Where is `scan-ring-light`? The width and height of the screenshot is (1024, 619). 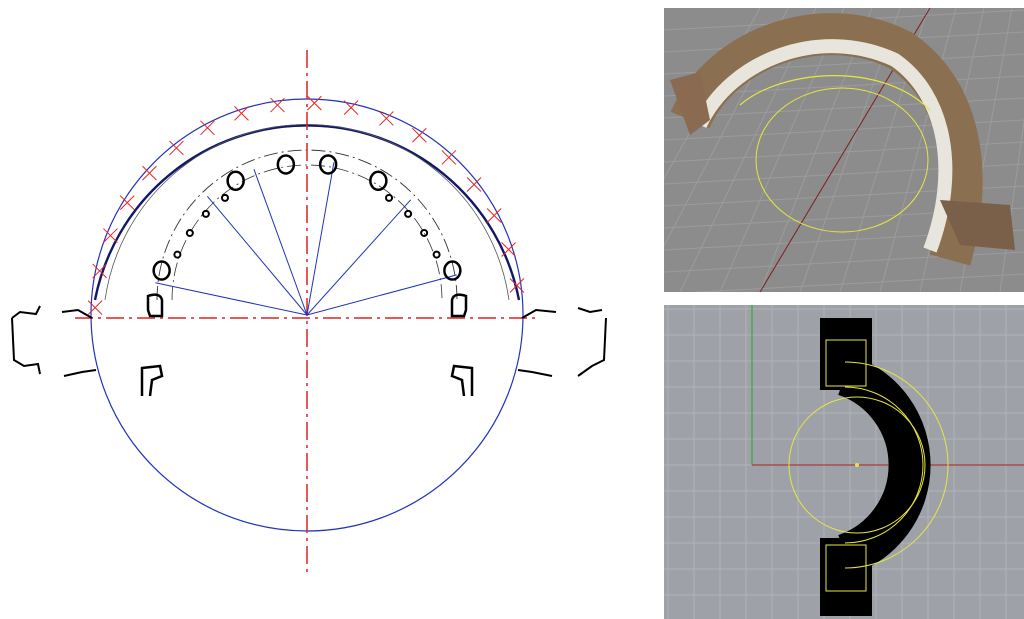
scan-ring-light is located at coordinates (823, 146).